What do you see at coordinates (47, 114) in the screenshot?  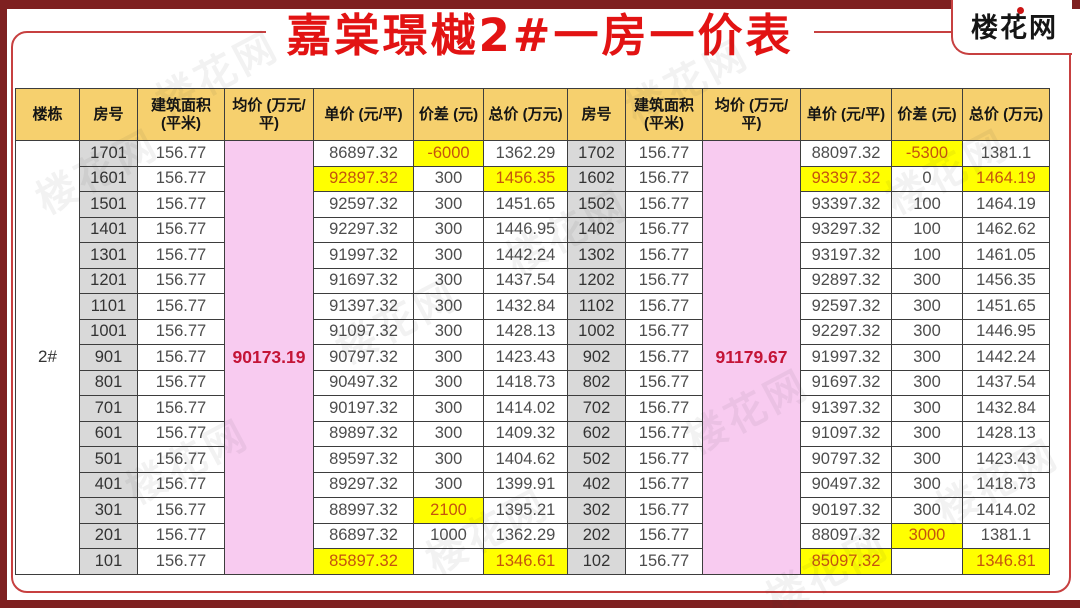 I see `col-building: 楼栋` at bounding box center [47, 114].